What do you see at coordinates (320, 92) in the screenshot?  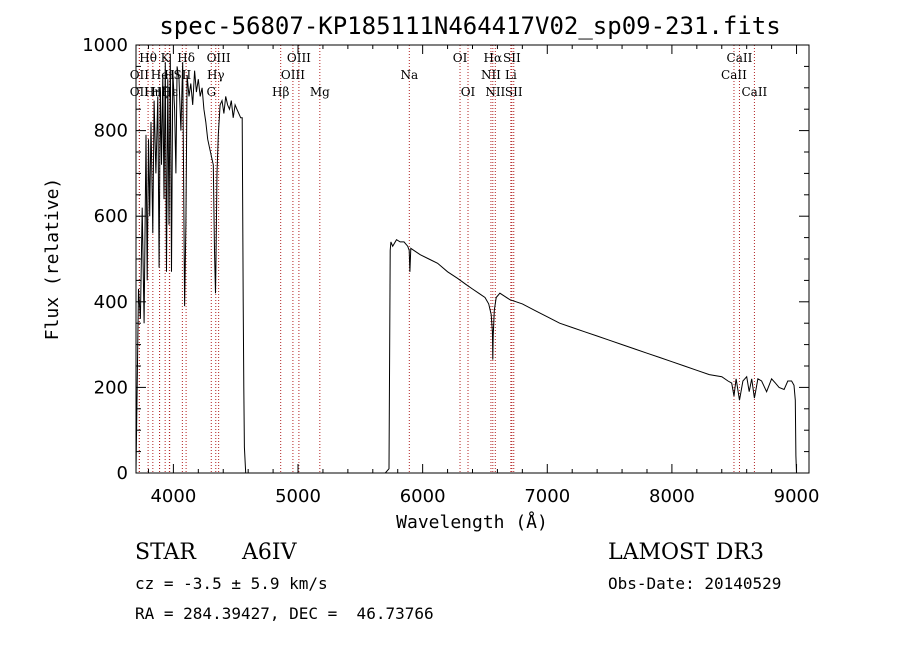 I see `line-label-17: Mg` at bounding box center [320, 92].